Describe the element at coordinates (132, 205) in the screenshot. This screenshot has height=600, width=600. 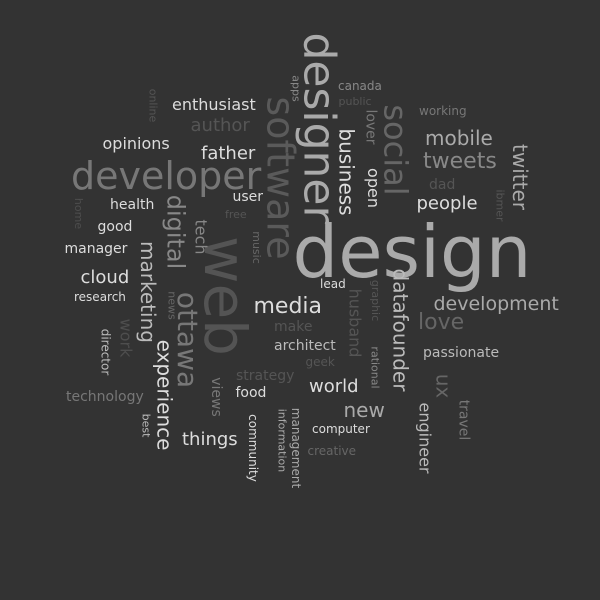
I see `word-health: health` at that location.